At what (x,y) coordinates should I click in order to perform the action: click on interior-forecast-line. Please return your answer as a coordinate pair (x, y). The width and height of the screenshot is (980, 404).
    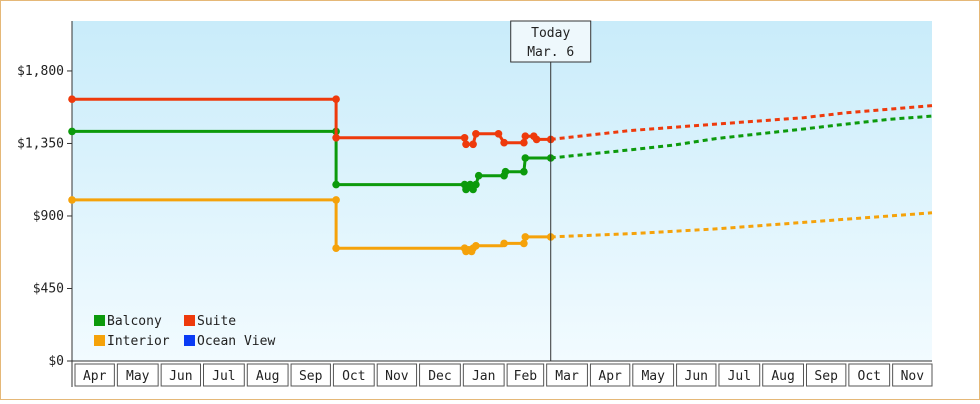
    Looking at the image, I should click on (741, 225).